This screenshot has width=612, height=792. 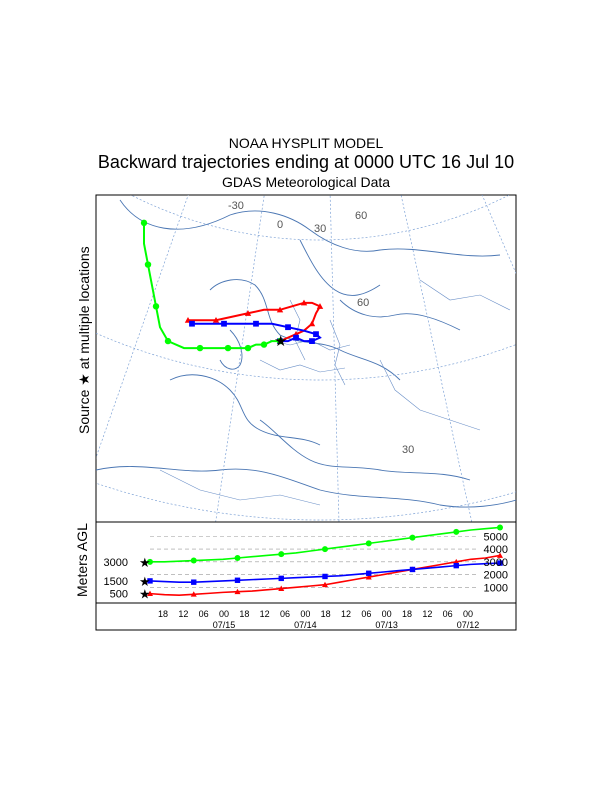 What do you see at coordinates (496, 588) in the screenshot?
I see `height-tick-label: 1000` at bounding box center [496, 588].